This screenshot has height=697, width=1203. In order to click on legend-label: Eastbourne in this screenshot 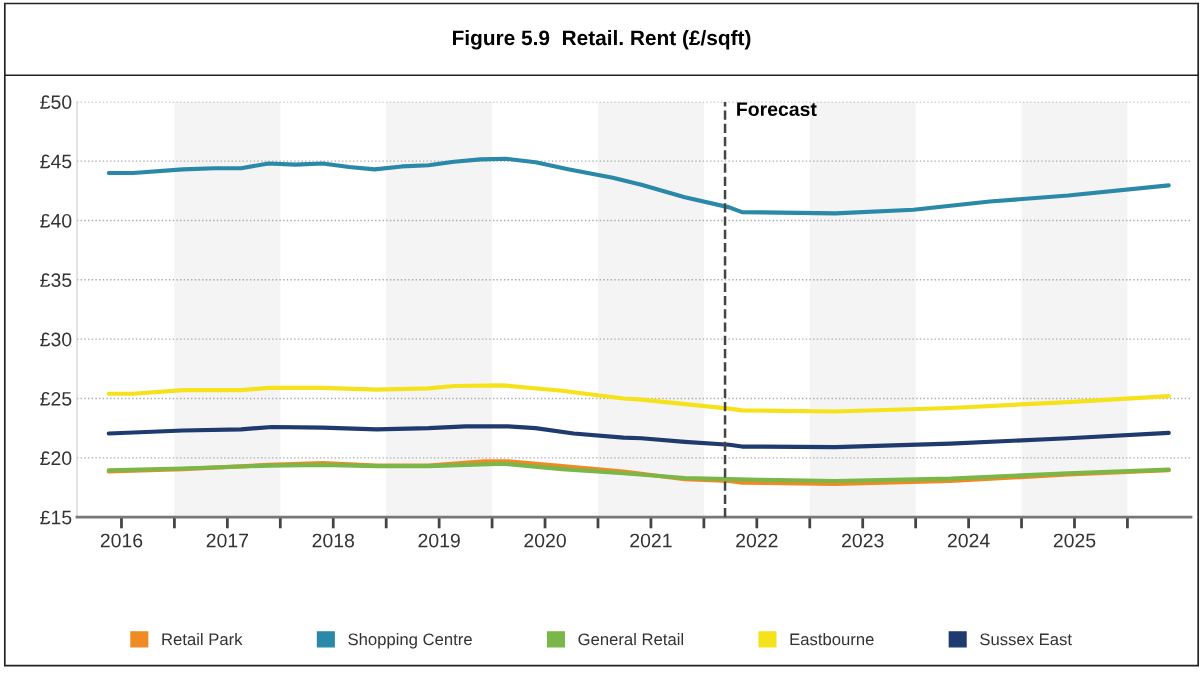, I will do `click(832, 639)`.